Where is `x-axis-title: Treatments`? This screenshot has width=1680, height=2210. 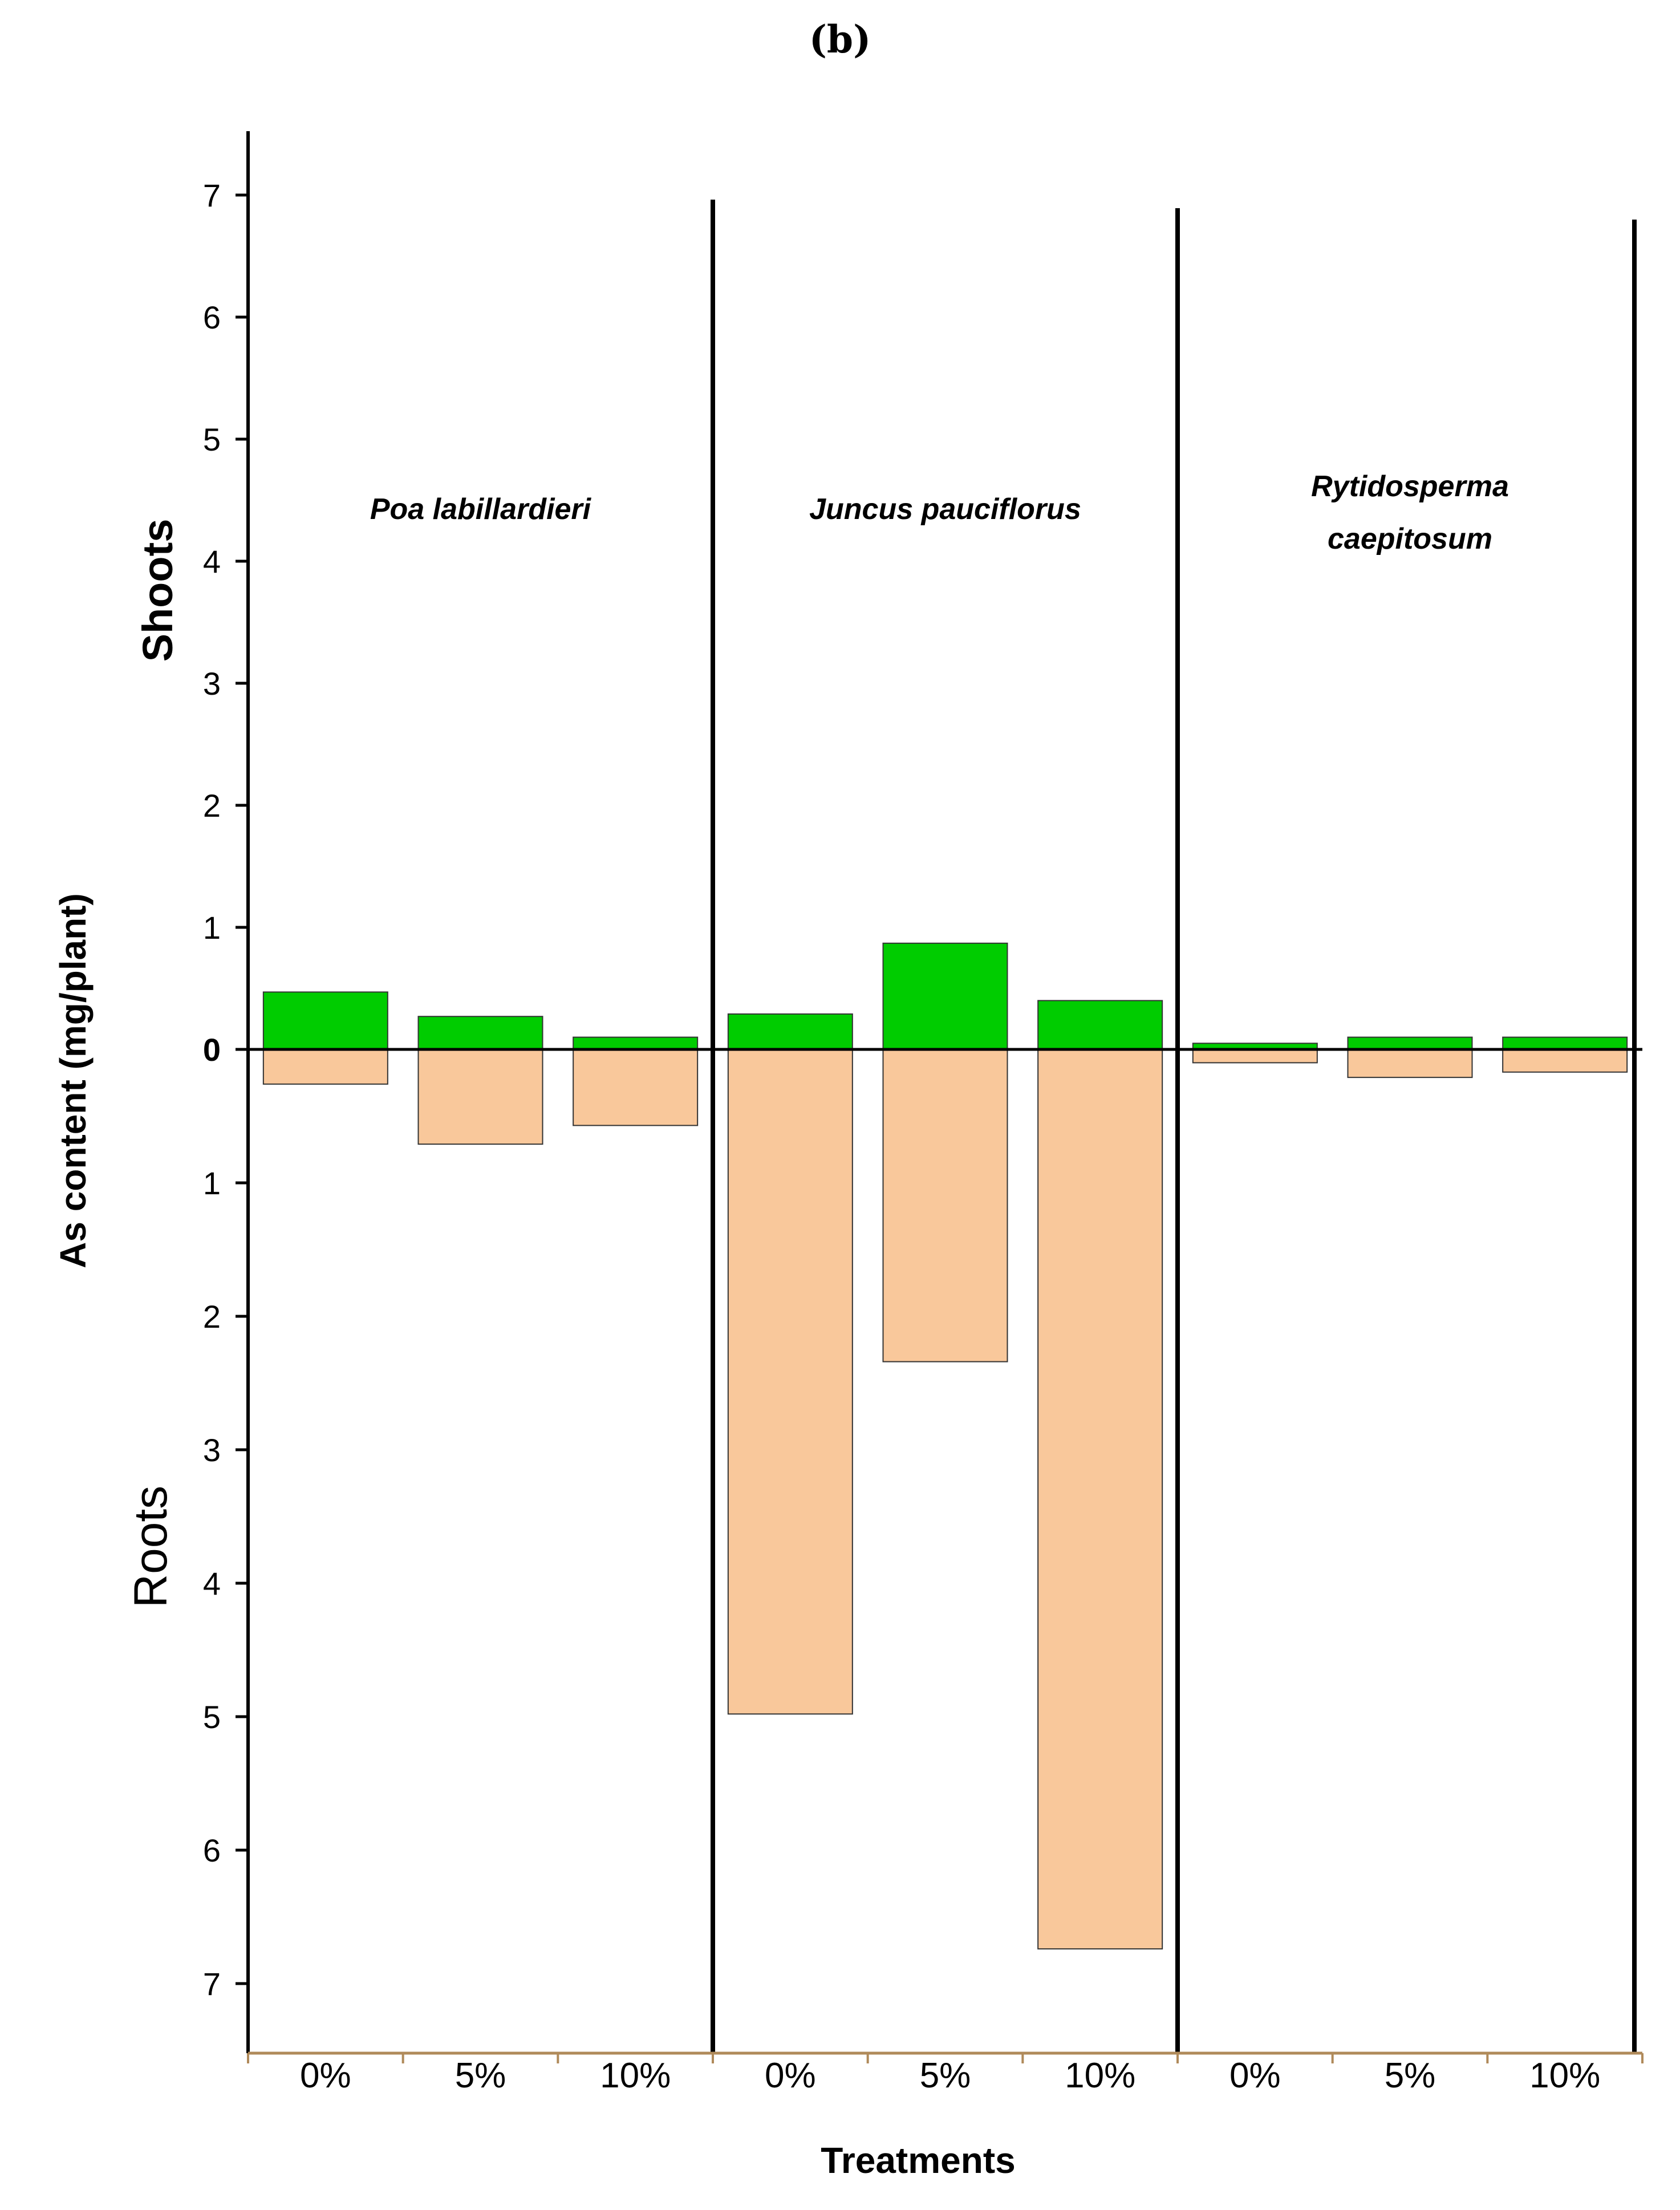 x-axis-title: Treatments is located at coordinates (918, 2160).